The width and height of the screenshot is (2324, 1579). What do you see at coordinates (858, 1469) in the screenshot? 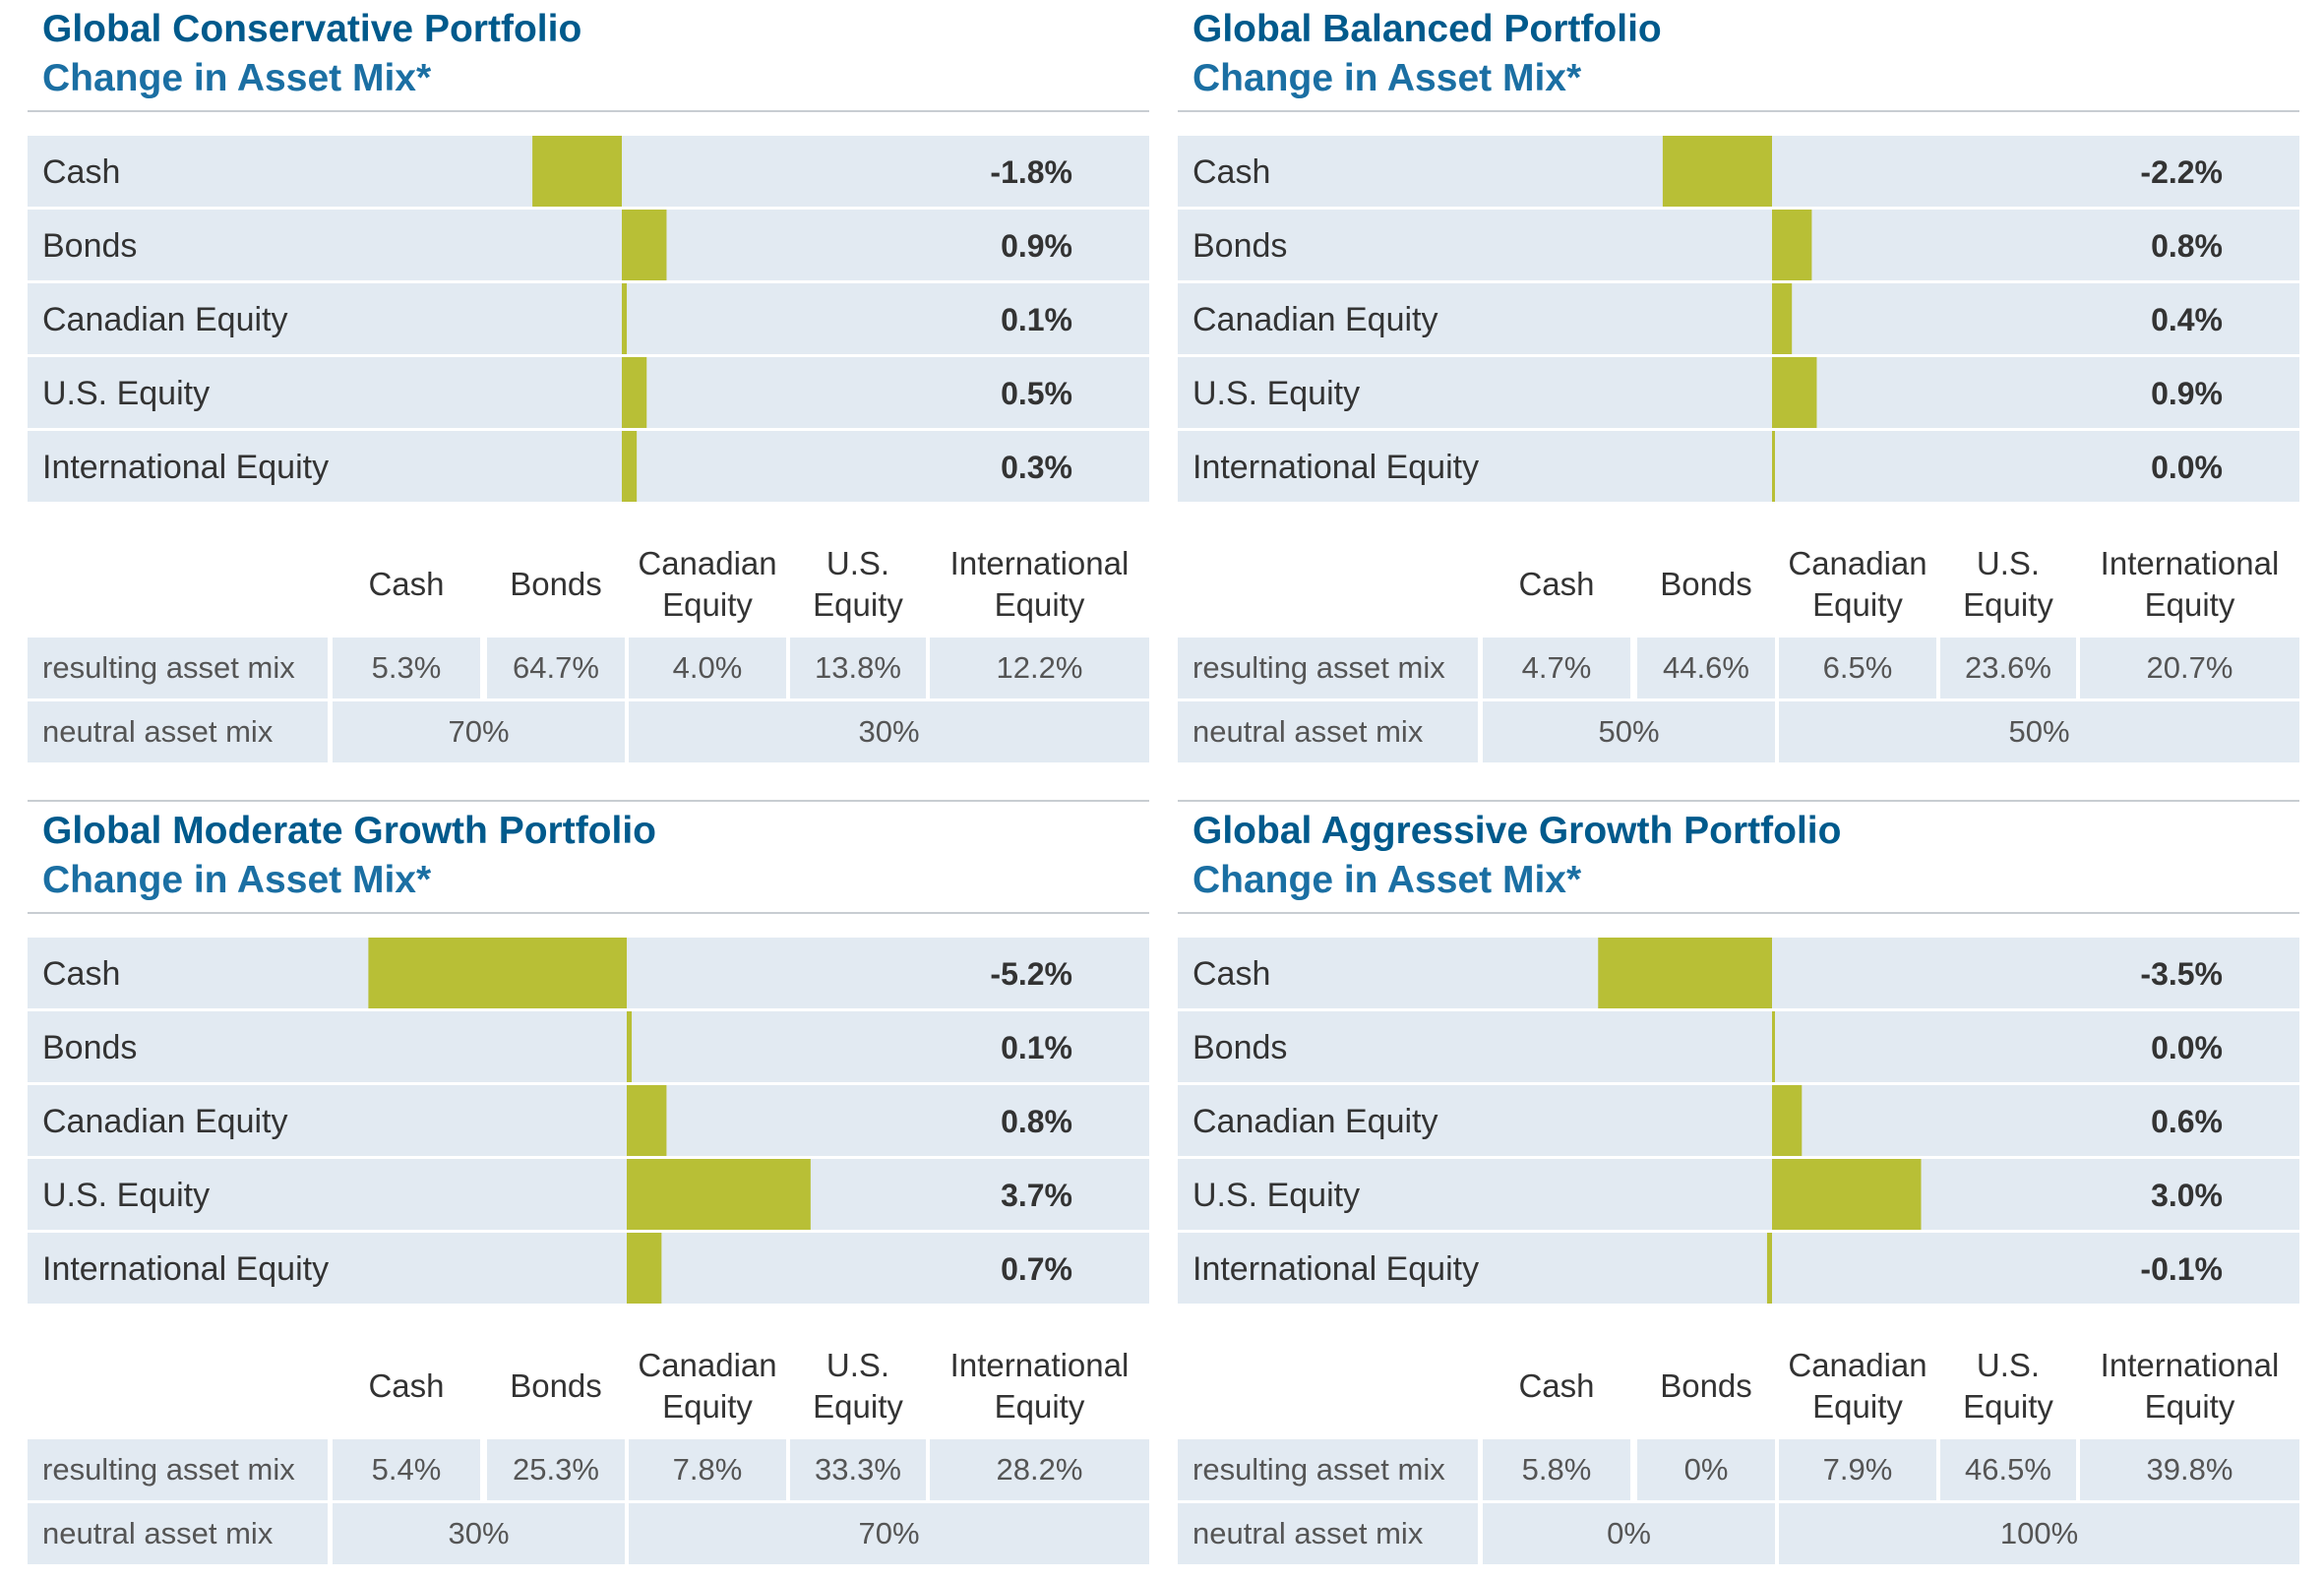
I see `resulting-mix-cell: 33.3%` at bounding box center [858, 1469].